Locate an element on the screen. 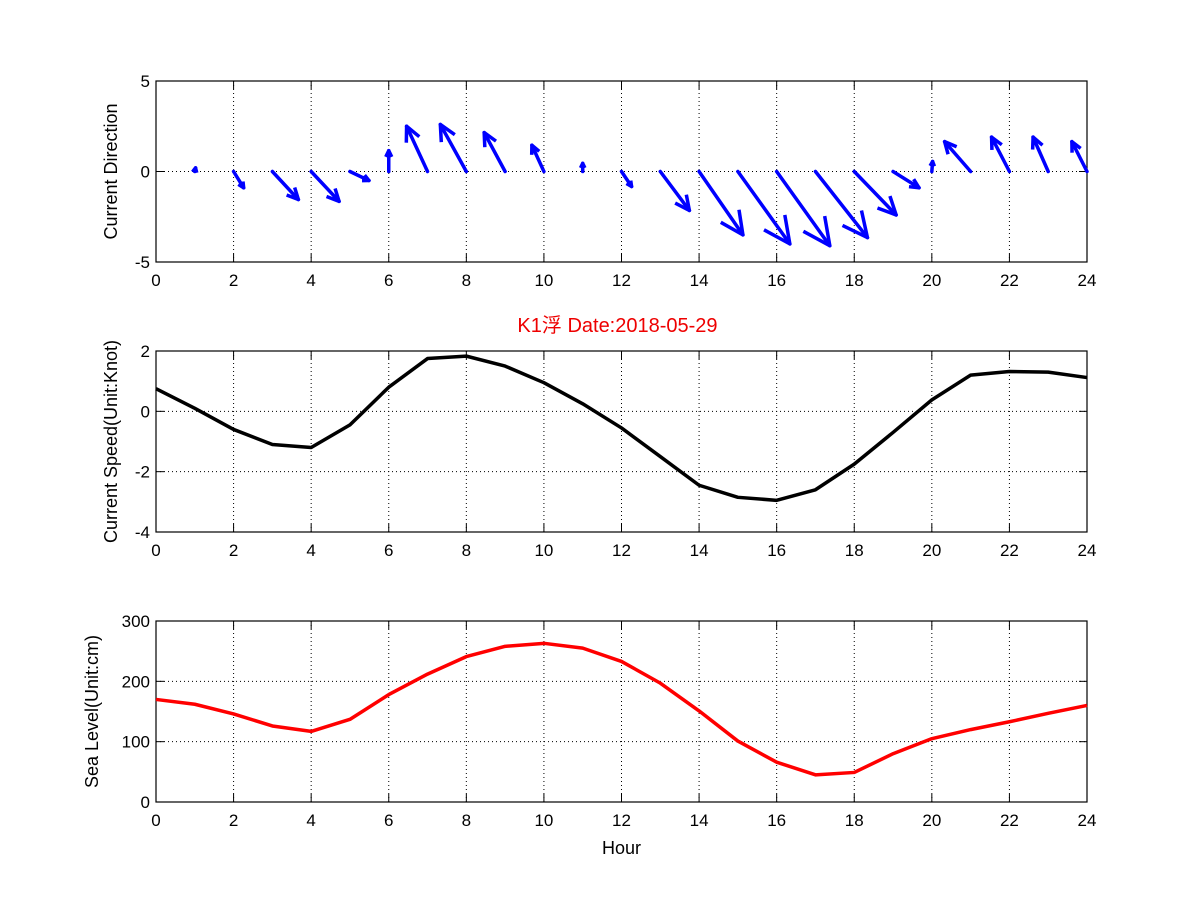  y-tick-label: 200 is located at coordinates (136, 681).